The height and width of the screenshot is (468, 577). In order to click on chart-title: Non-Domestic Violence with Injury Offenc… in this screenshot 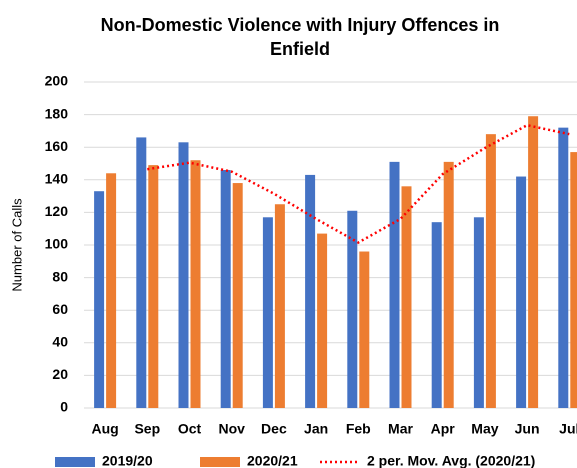, I will do `click(300, 25)`.